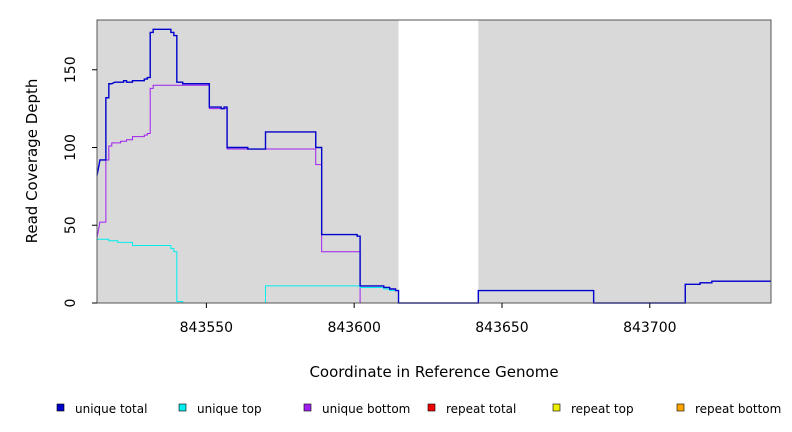 Image resolution: width=792 pixels, height=432 pixels. I want to click on legend-item-repeat-bottom: repeat bottom, so click(728, 409).